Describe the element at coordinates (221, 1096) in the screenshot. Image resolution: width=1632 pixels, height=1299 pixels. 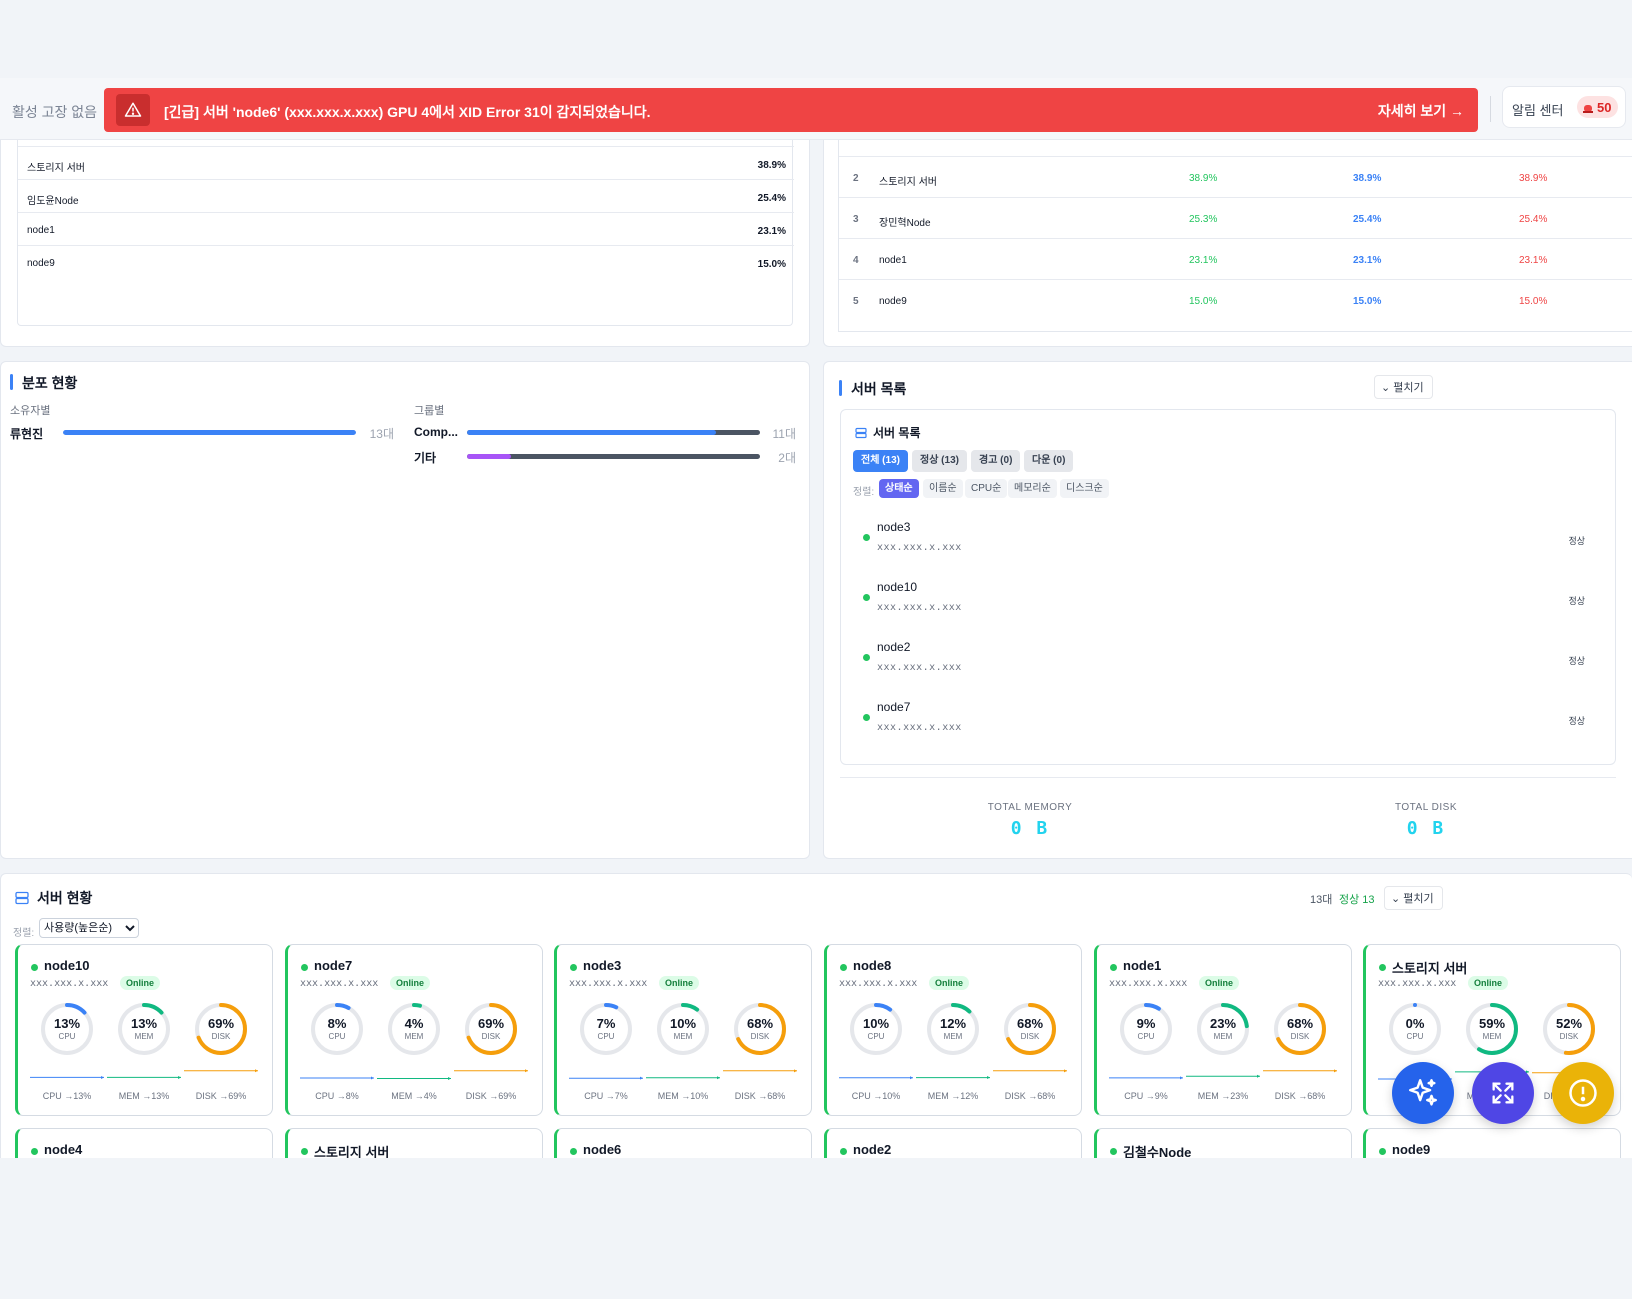
I see `disk-trend-label: DISK →69%` at that location.